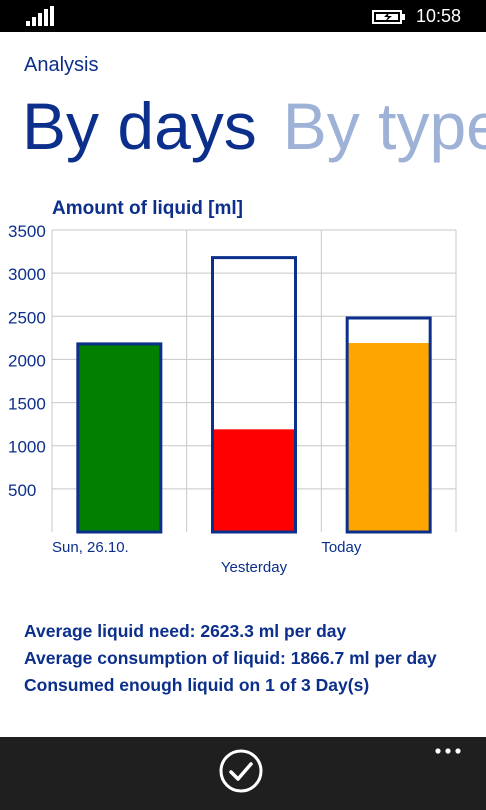 This screenshot has height=810, width=486. Describe the element at coordinates (27, 231) in the screenshot. I see `y-tick-label: 3500` at that location.